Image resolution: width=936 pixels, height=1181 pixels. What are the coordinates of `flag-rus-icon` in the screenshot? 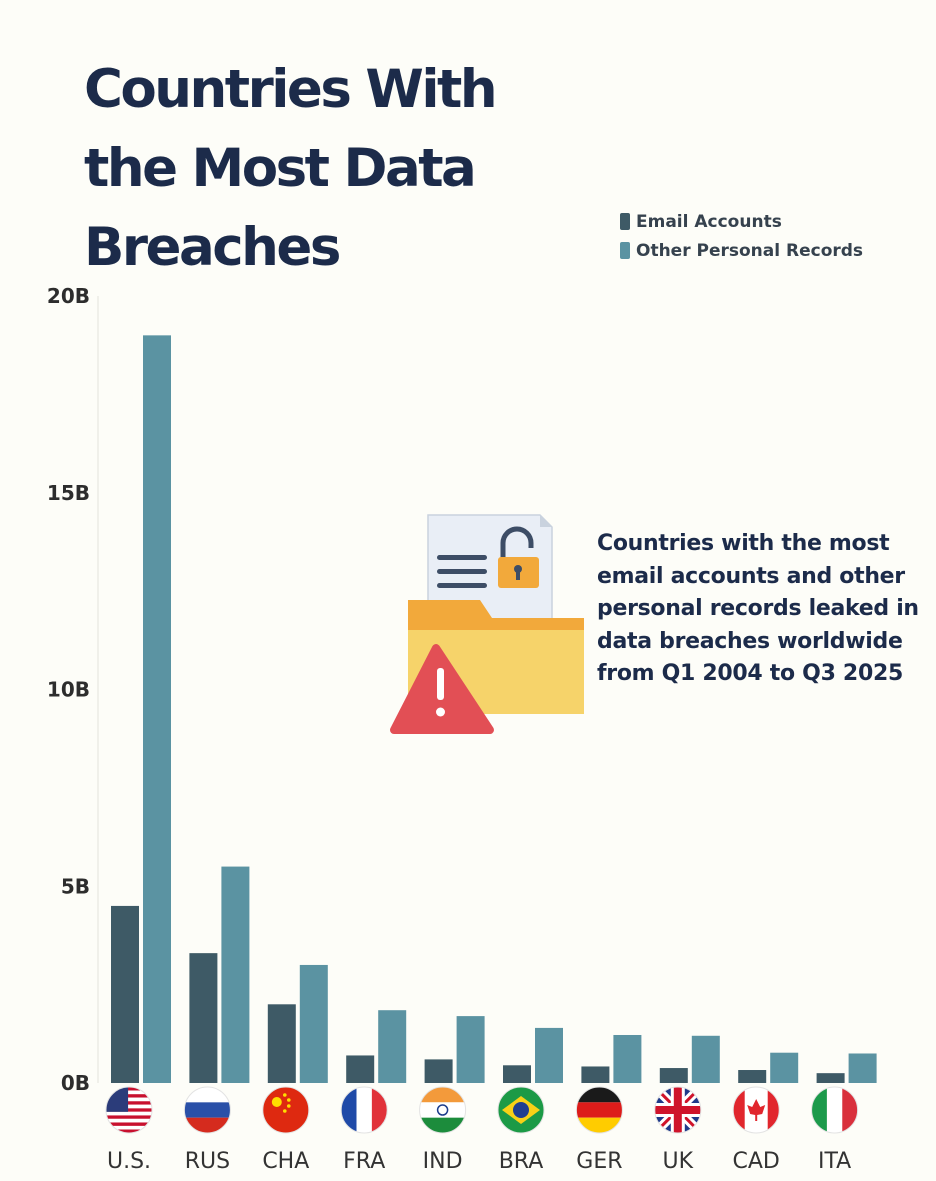 It's located at (207, 1110).